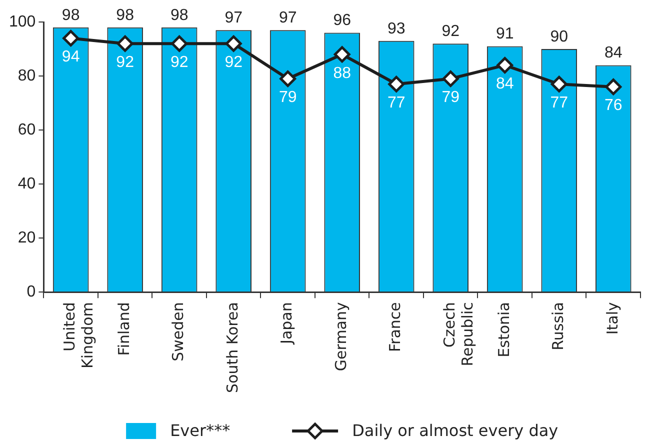  I want to click on legend-label: Daily or almost every day, so click(455, 430).